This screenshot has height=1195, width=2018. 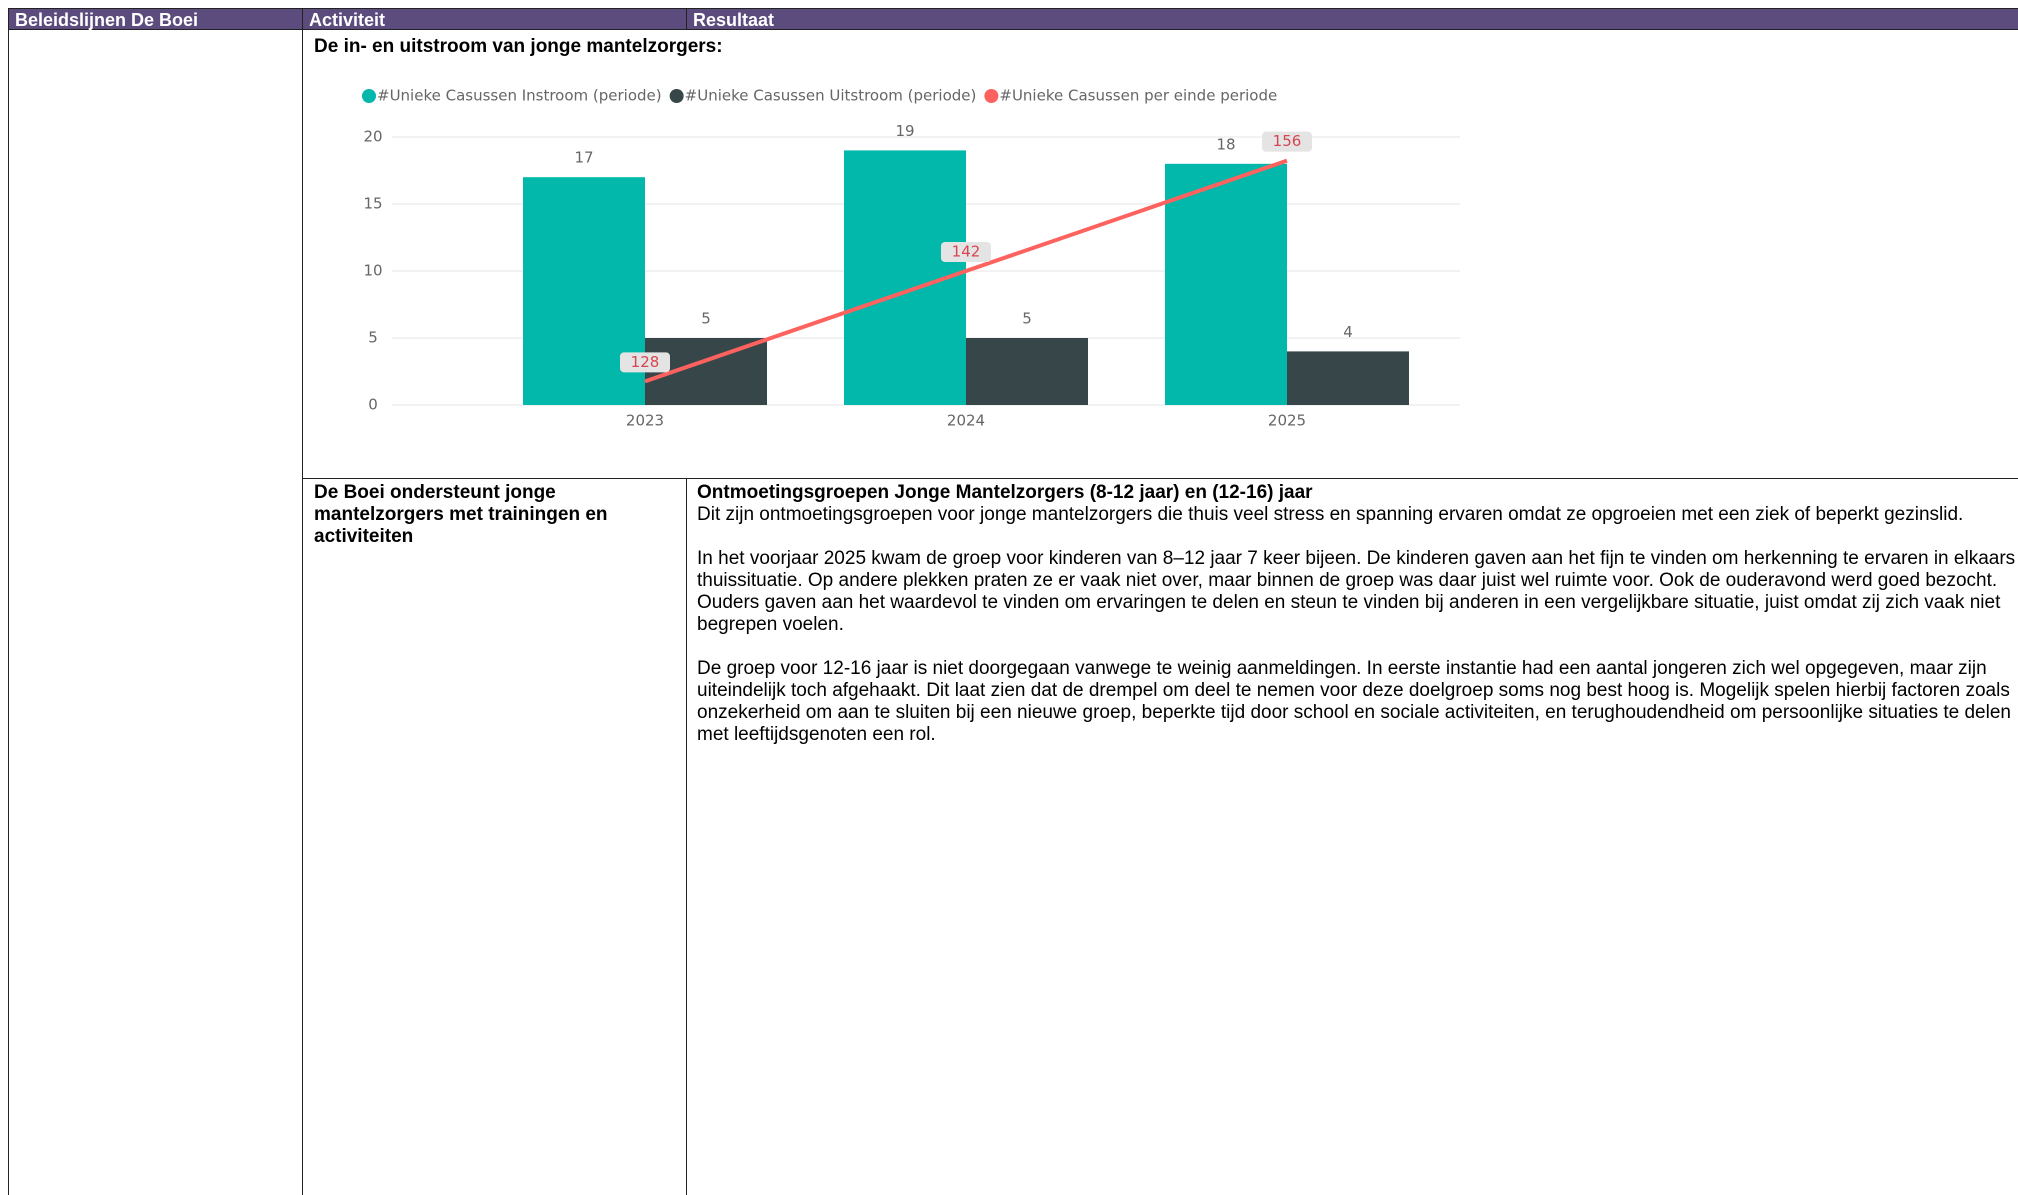 I want to click on data-label: 128, so click(x=645, y=362).